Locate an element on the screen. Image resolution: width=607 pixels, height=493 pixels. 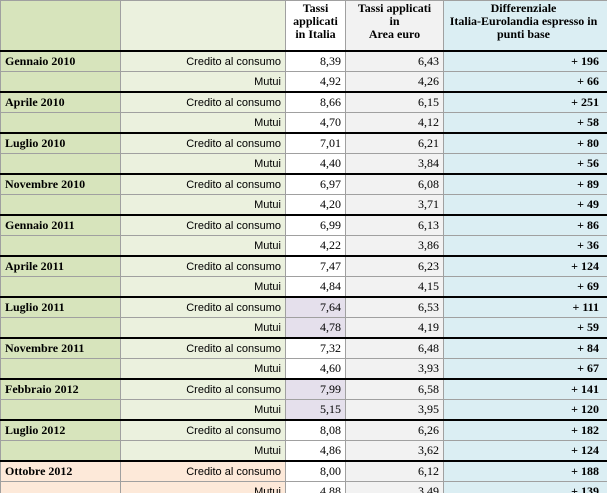
euro-cell: 3,71 is located at coordinates (394, 205).